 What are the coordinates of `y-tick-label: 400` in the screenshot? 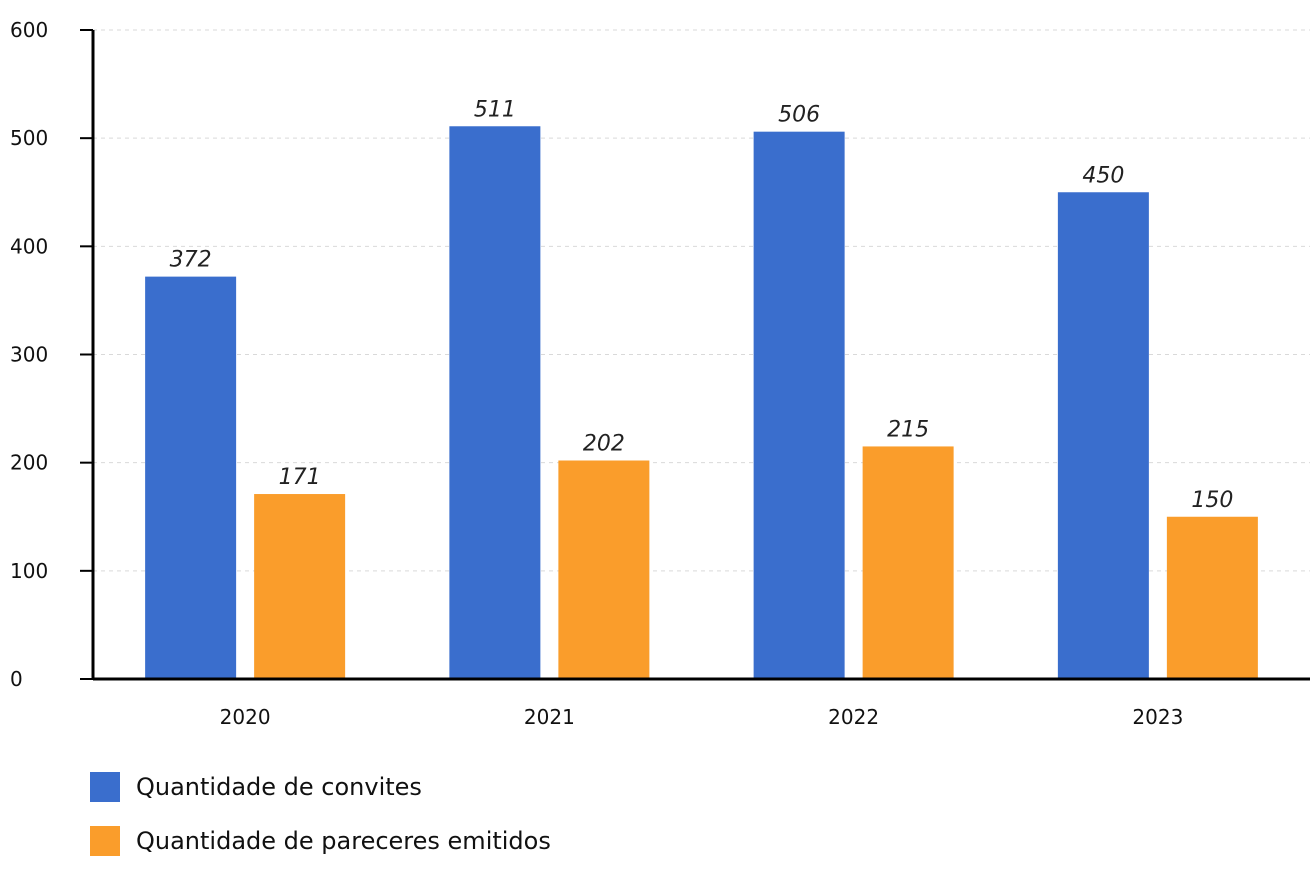 It's located at (29, 246).